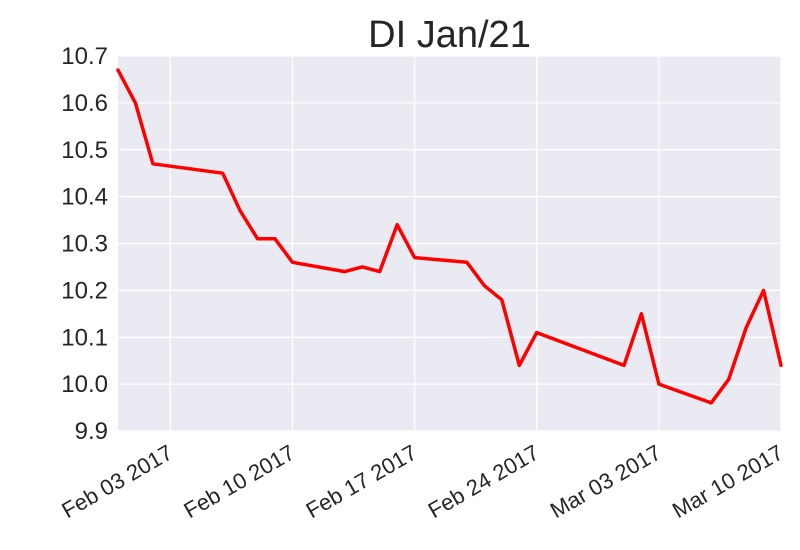  What do you see at coordinates (605, 481) in the screenshot?
I see `x-tick-label: Mar 03 2017` at bounding box center [605, 481].